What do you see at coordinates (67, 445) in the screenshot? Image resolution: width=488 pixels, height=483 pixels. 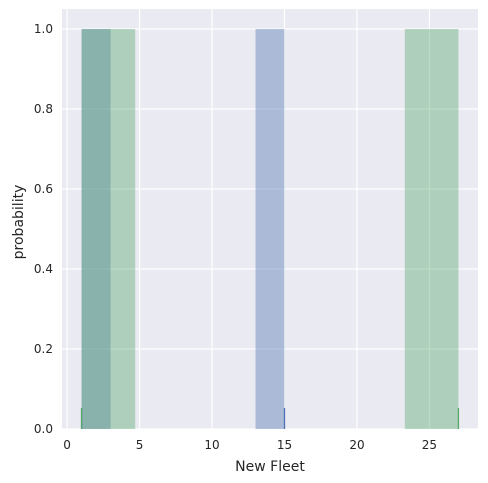 I see `x-tick-label: 0` at bounding box center [67, 445].